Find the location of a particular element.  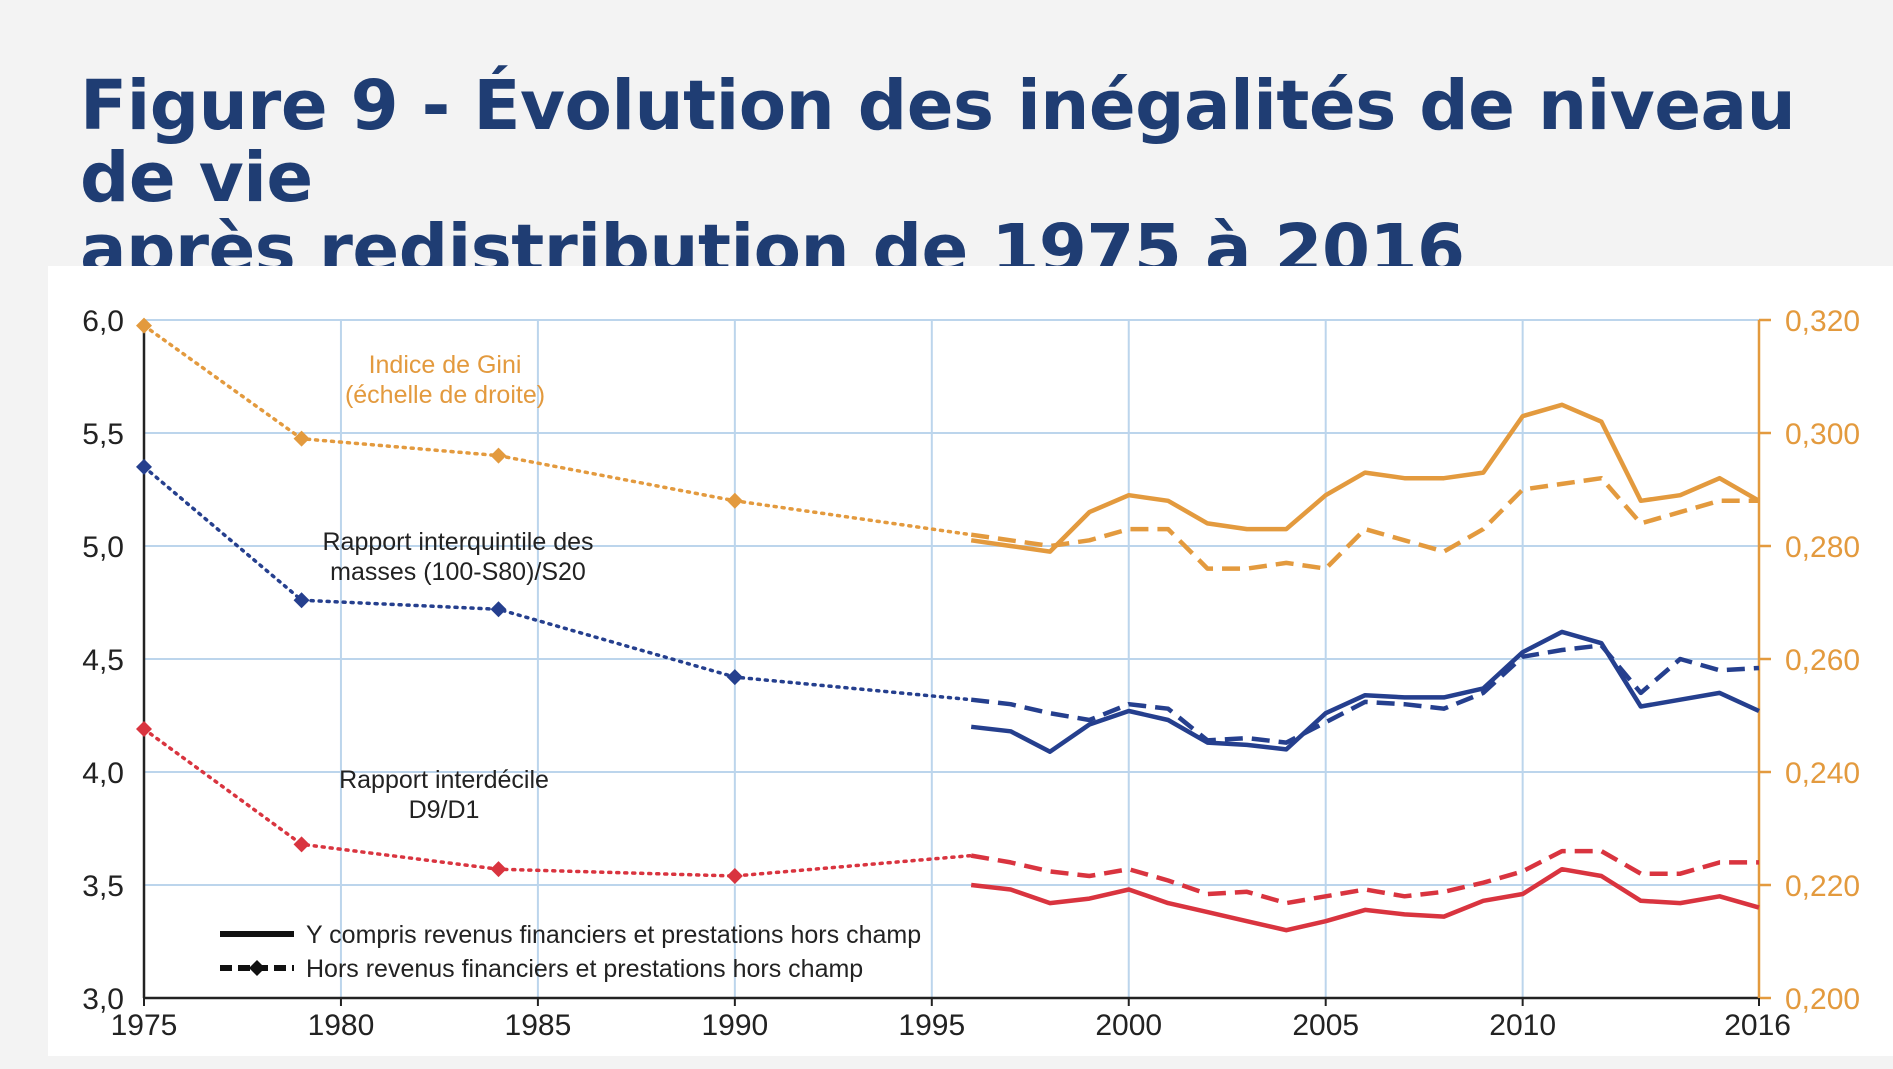

annotation-quintile: Rapport interquintile des is located at coordinates (458, 542).